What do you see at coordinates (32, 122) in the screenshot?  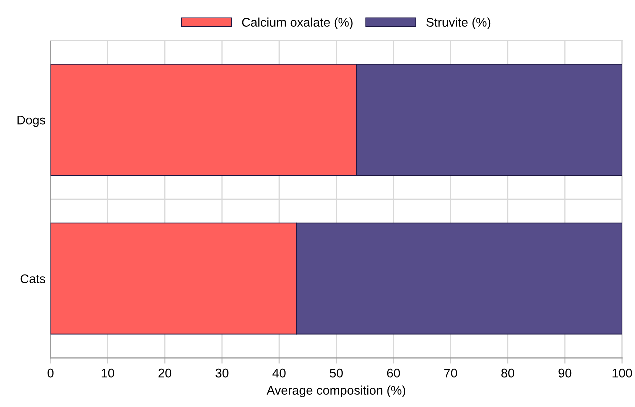 I see `y-tick-label: Dogs` at bounding box center [32, 122].